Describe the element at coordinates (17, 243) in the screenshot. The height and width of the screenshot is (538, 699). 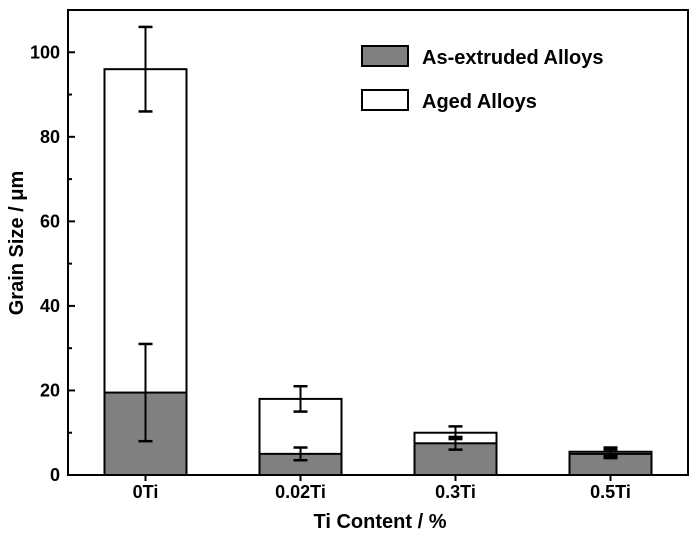
I see `y-axis-title: Grain Size / μm` at that location.